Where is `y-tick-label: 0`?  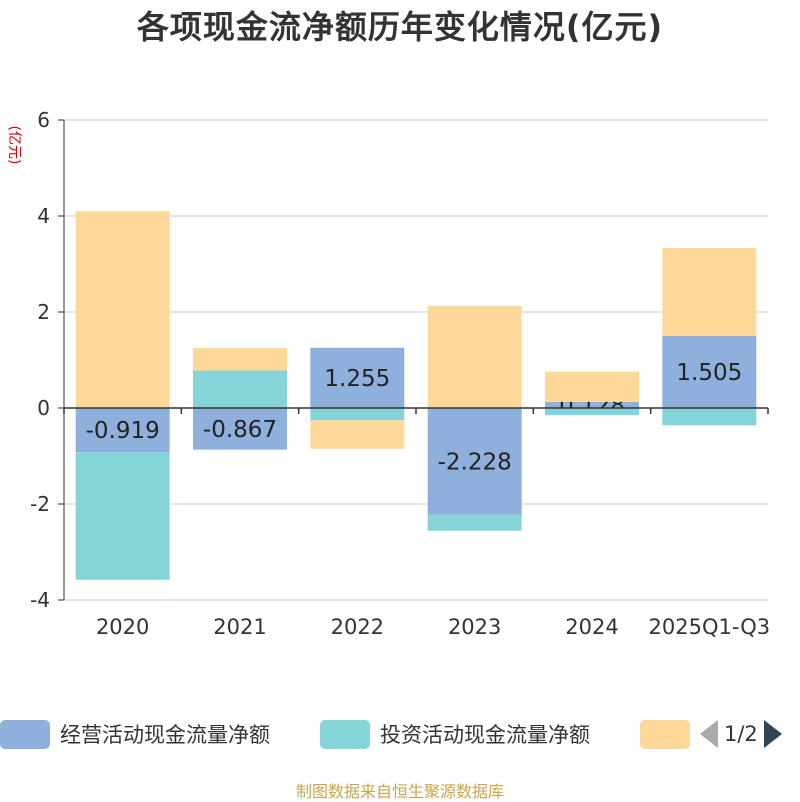 y-tick-label: 0 is located at coordinates (43, 408).